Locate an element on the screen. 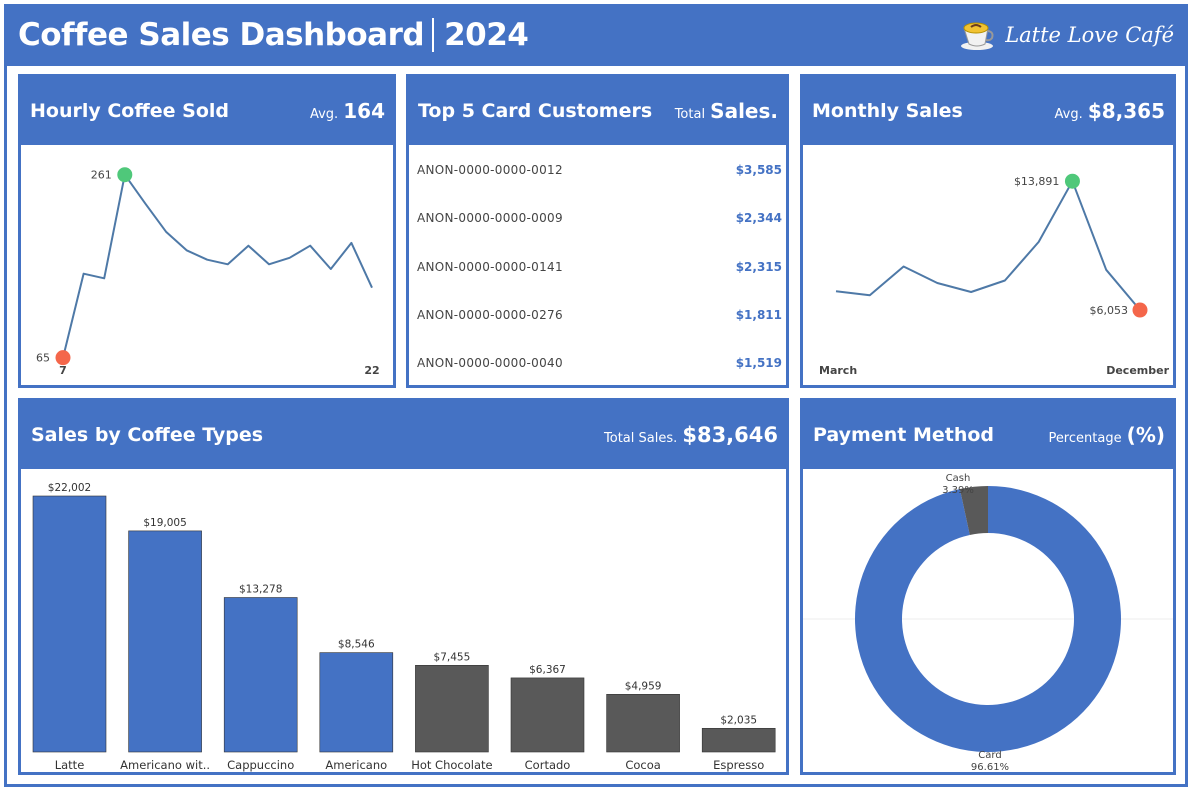 The height and width of the screenshot is (792, 1193). hourly-meta: Avg. 164 is located at coordinates (347, 111).